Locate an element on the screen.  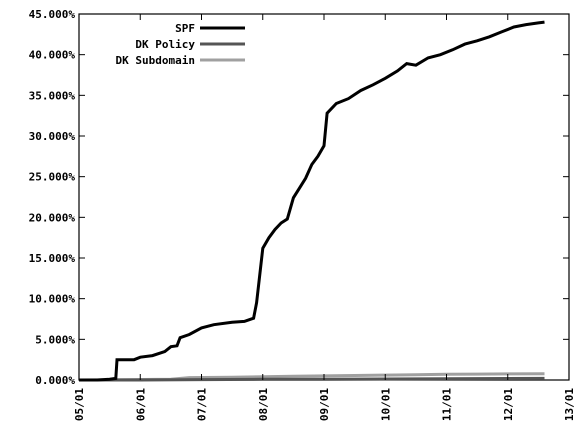
series-line-dk-policy is located at coordinates (312, 379).